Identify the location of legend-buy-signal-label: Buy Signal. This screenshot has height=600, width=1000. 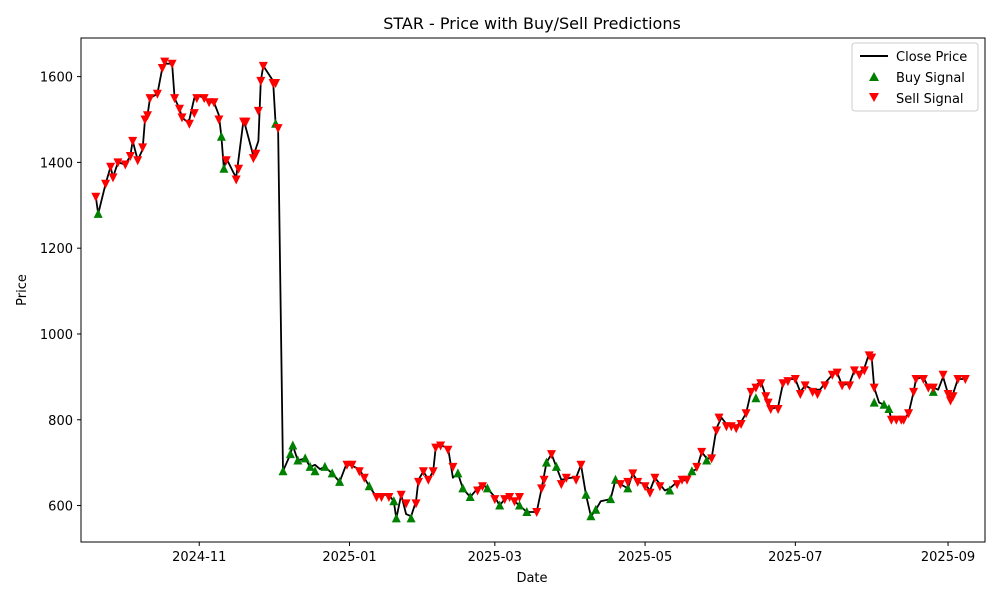
(930, 78).